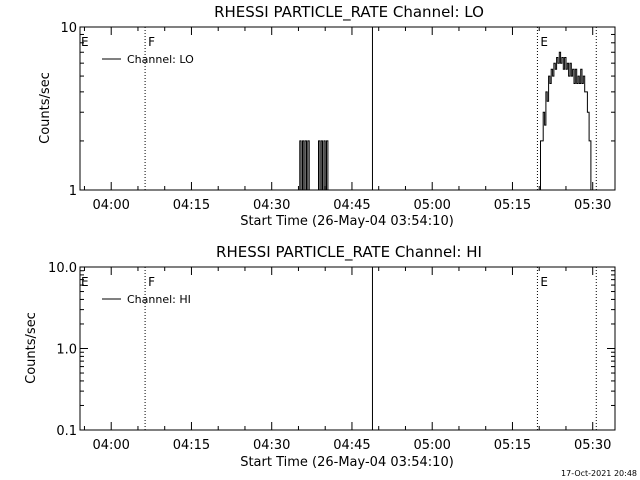 This screenshot has height=480, width=640. What do you see at coordinates (349, 12) in the screenshot?
I see `chart-title: RHESSI PARTICLE_RATE Channel: LO` at bounding box center [349, 12].